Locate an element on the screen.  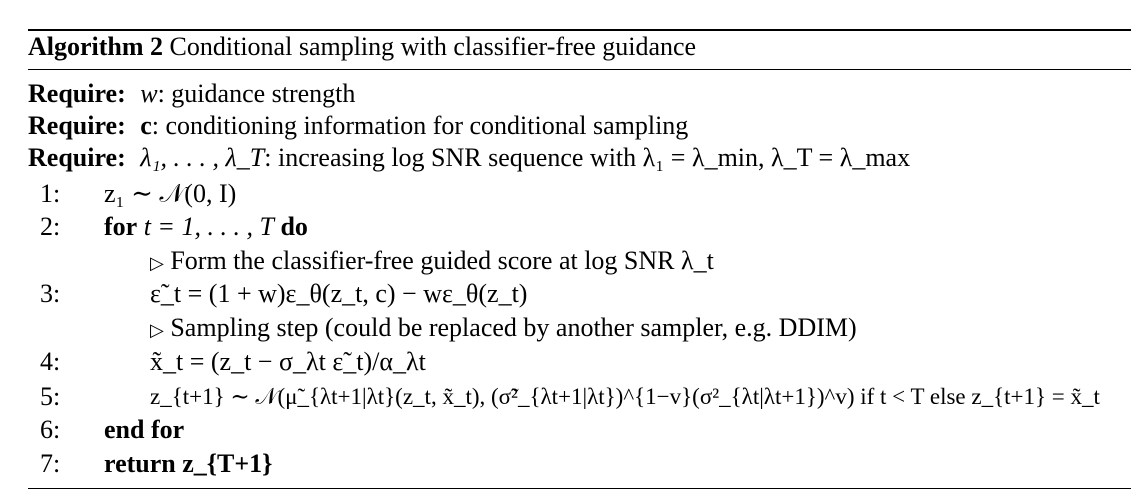
step-number: 3: is located at coordinates (50, 293).